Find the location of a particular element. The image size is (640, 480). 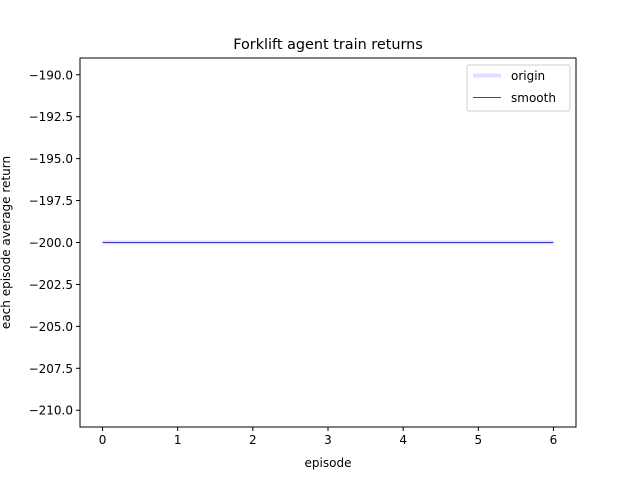

x-axis-ticks: 0 1 2 3 4 5 6 is located at coordinates (328, 437).